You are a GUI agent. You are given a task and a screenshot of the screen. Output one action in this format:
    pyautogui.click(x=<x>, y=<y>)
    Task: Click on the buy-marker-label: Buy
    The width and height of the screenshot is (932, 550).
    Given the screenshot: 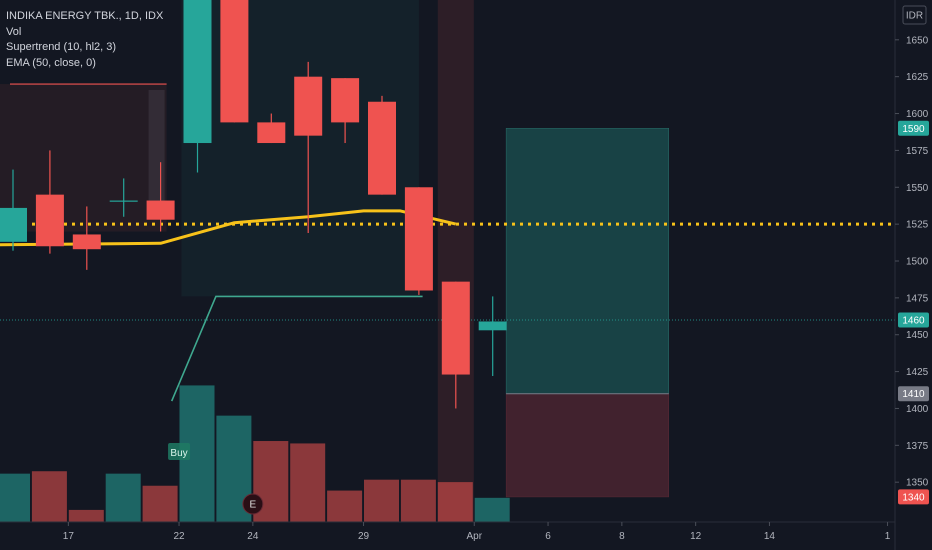 What is the action you would take?
    pyautogui.click(x=178, y=453)
    